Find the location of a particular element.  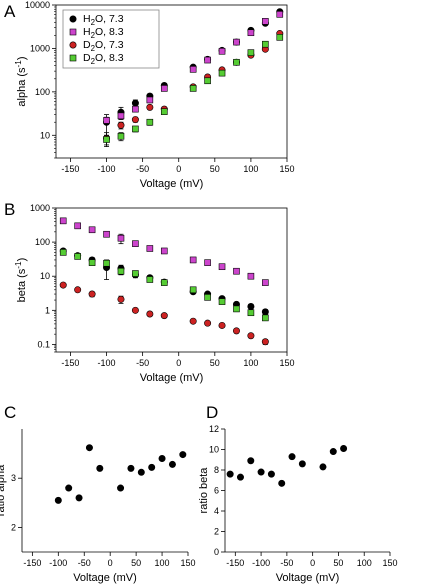

chart-a-y-tick-label: 1000 is located at coordinates (40, 48).